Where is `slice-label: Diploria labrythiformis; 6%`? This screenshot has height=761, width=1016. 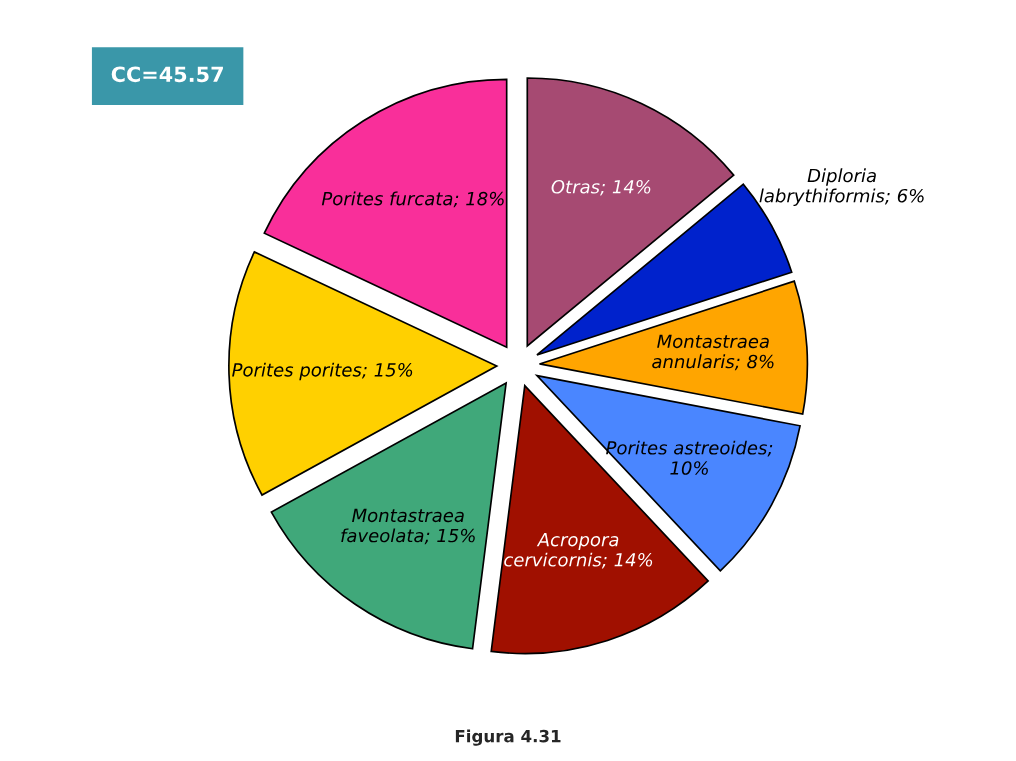 slice-label: Diploria labrythiformis; 6% is located at coordinates (841, 187).